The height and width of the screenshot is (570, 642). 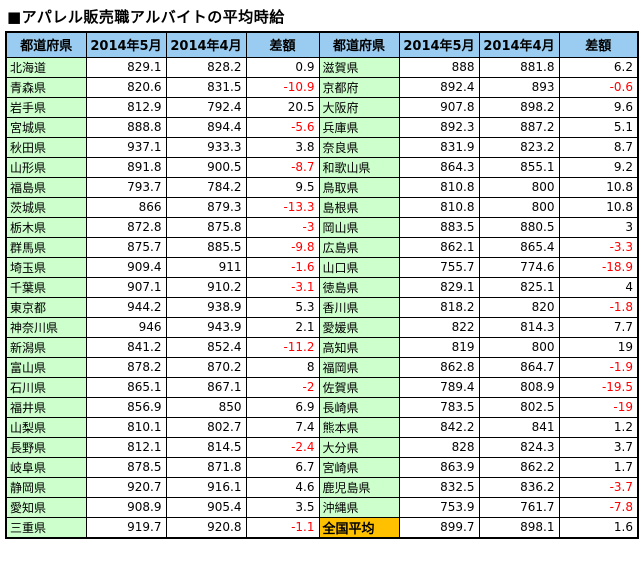 What do you see at coordinates (46, 407) in the screenshot?
I see `prefecture-cell: 福井県` at bounding box center [46, 407].